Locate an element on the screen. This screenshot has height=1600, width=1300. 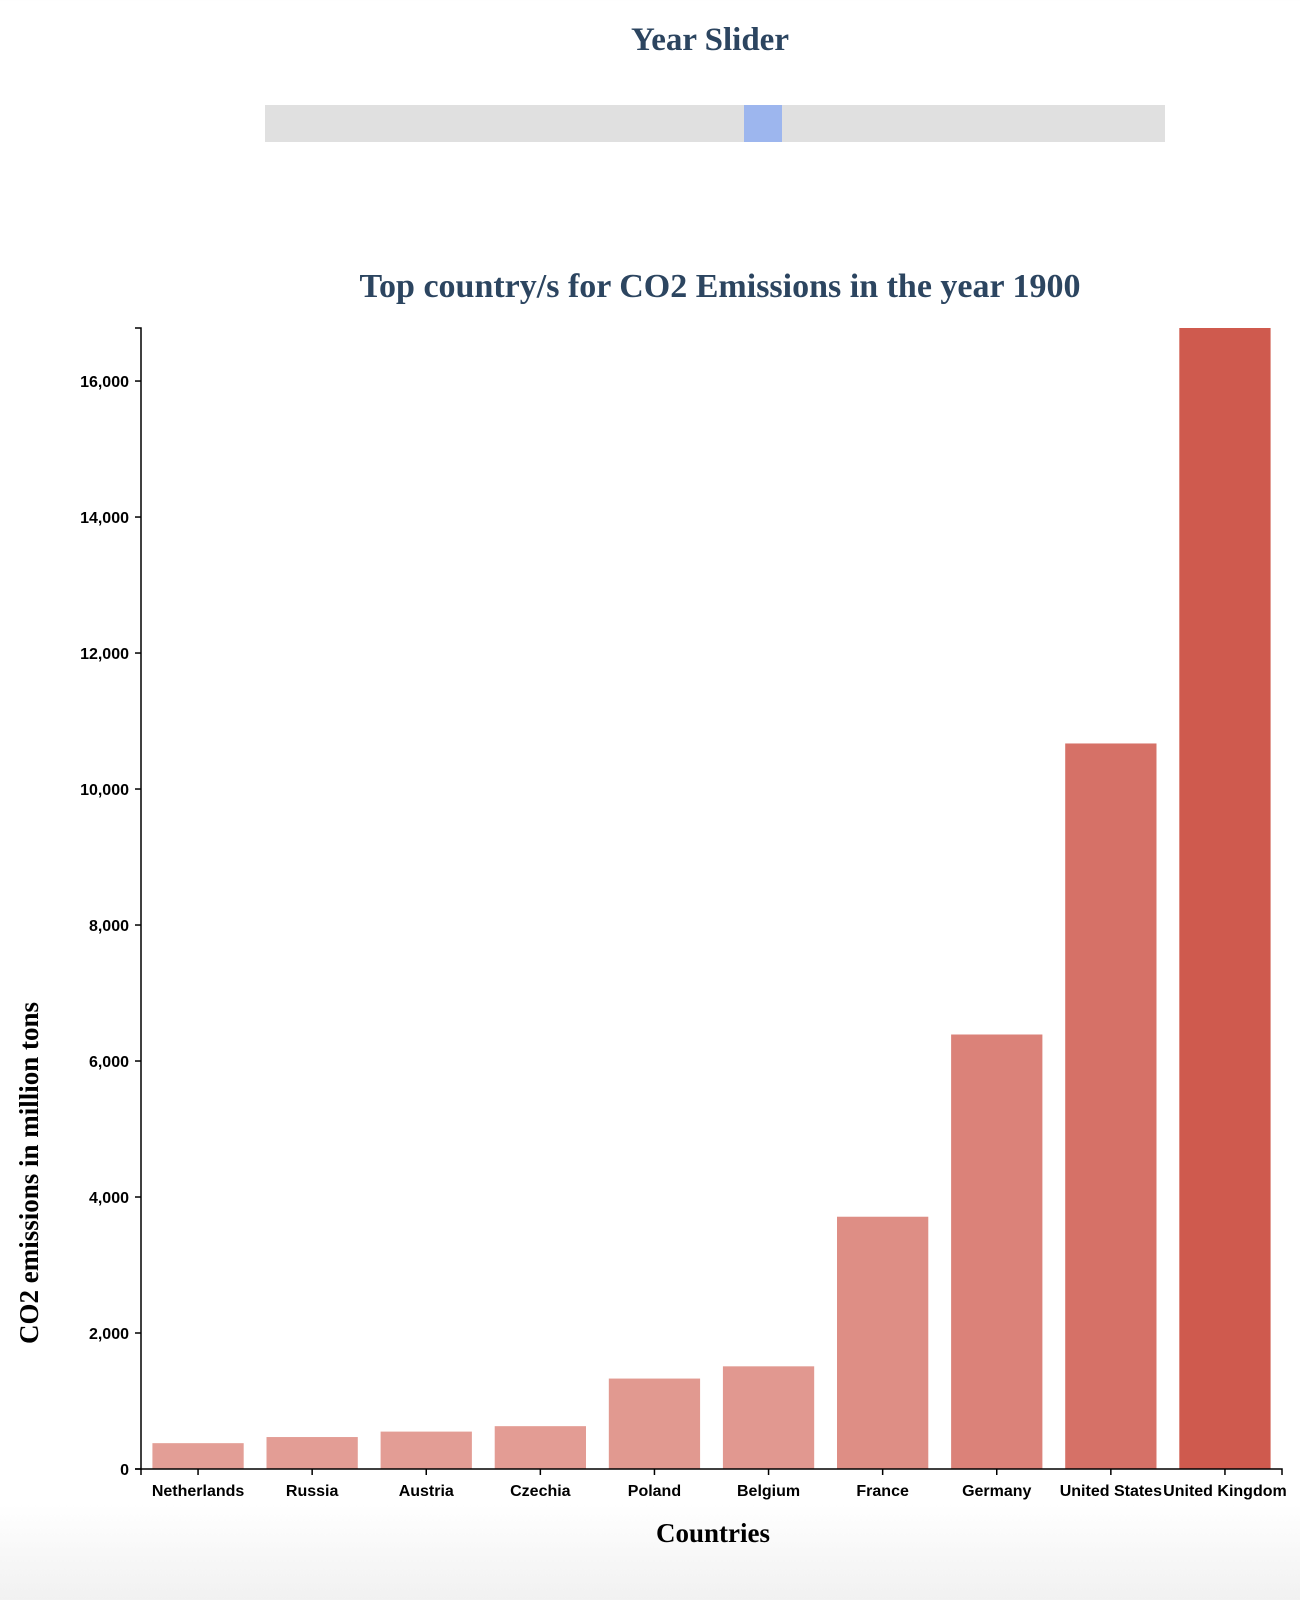
x-tick-label: Germany is located at coordinates (996, 1491).